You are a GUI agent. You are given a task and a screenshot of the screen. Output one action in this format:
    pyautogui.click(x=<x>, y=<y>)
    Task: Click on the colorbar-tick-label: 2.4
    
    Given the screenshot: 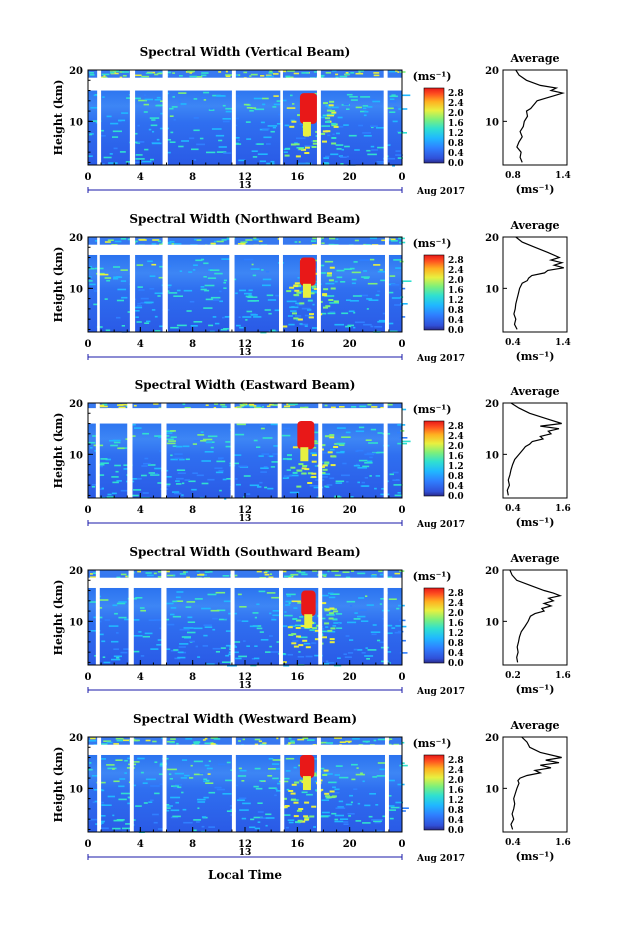 What is the action you would take?
    pyautogui.click(x=456, y=104)
    